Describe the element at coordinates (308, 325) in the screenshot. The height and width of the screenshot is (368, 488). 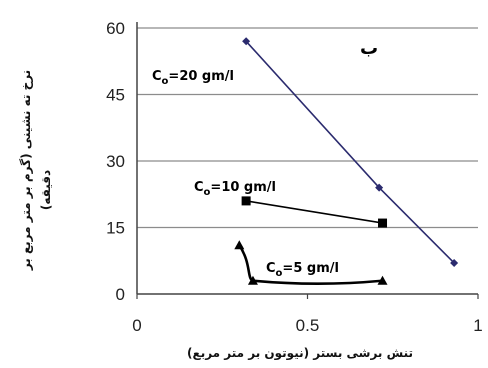
I see `x-tick-label-1: 0.5` at that location.